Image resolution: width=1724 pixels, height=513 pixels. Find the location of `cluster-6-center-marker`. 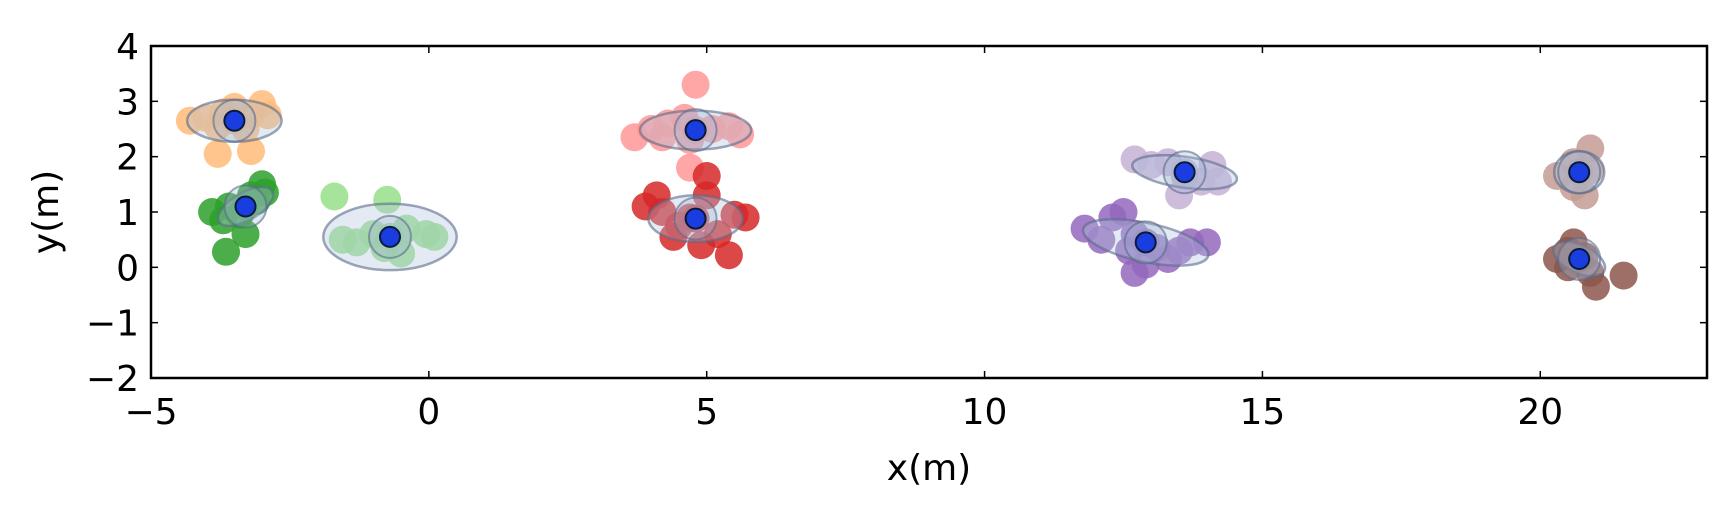

cluster-6-center-marker is located at coordinates (1145, 242).